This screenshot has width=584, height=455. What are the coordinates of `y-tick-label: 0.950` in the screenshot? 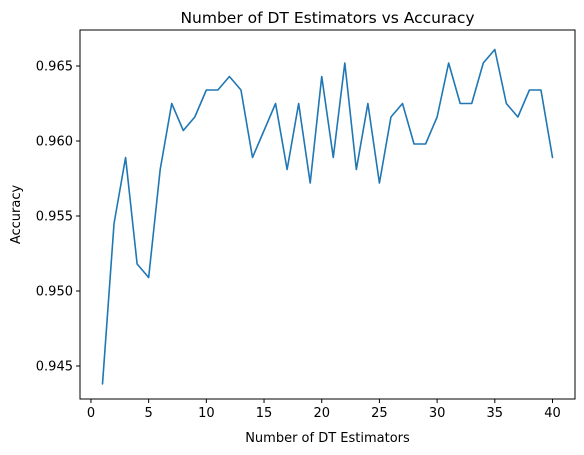 It's located at (54, 292).